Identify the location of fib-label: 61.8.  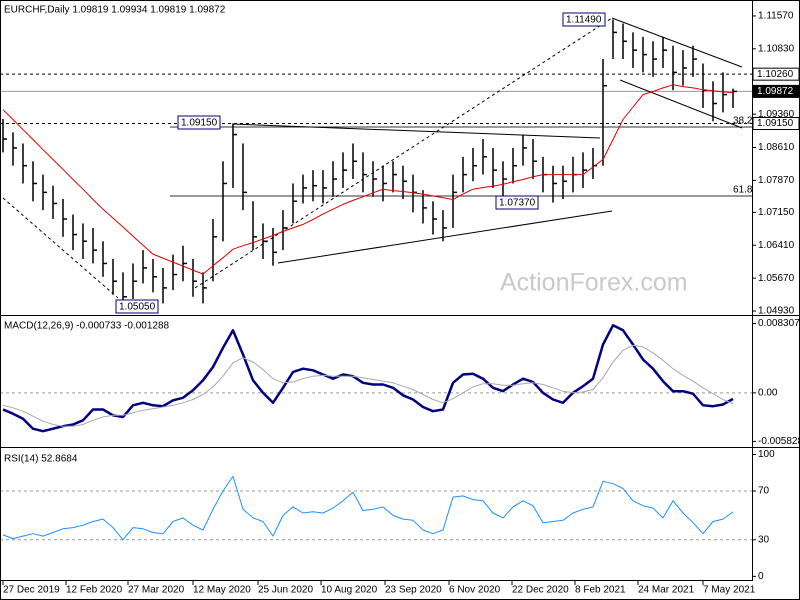
(743, 190).